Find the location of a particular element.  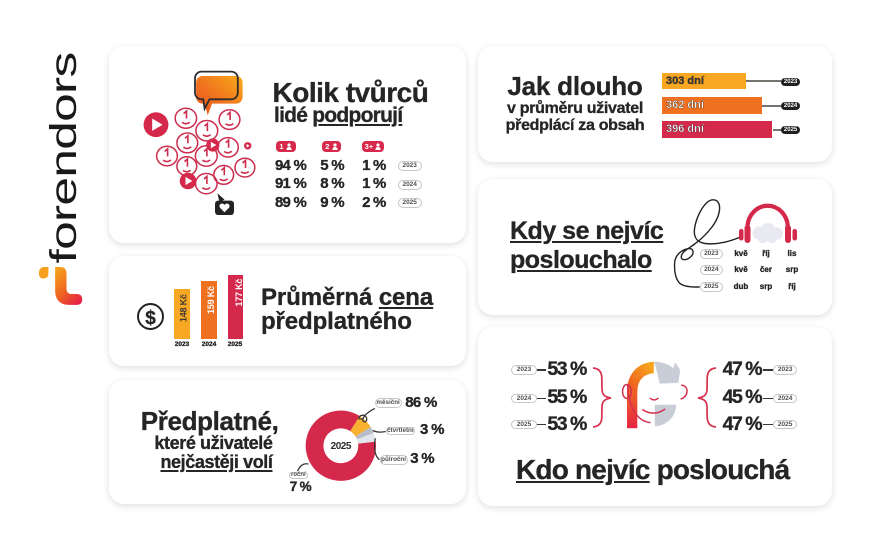

svg-text: 177 Kč is located at coordinates (239, 293).